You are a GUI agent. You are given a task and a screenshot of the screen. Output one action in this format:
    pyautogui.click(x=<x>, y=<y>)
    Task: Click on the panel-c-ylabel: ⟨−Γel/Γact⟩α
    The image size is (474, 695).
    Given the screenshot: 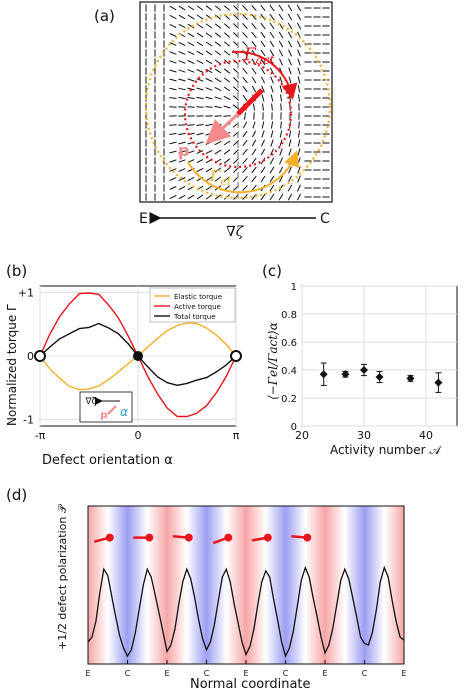 What is the action you would take?
    pyautogui.click(x=273, y=361)
    